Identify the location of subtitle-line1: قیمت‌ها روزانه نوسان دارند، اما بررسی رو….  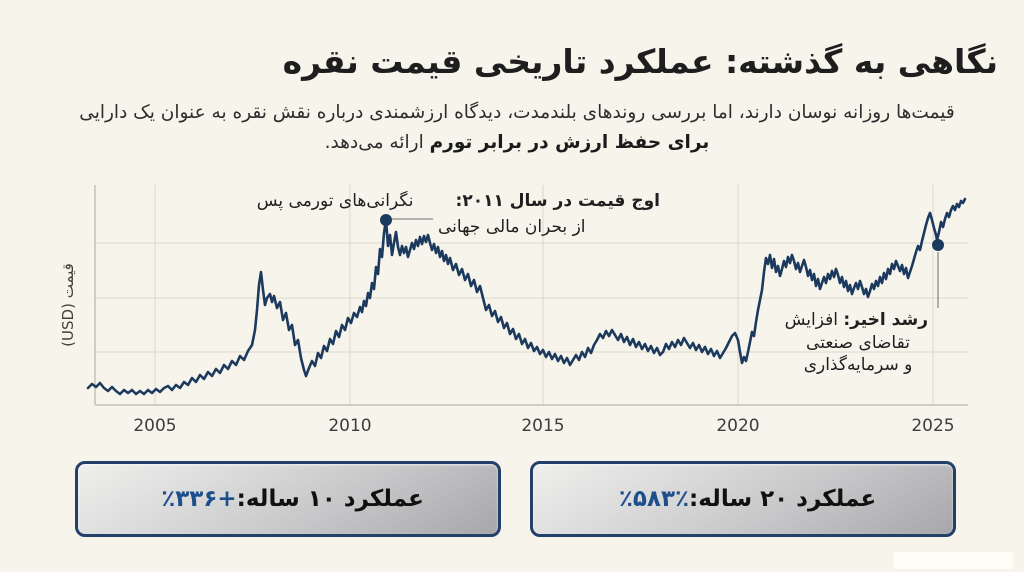
(517, 112).